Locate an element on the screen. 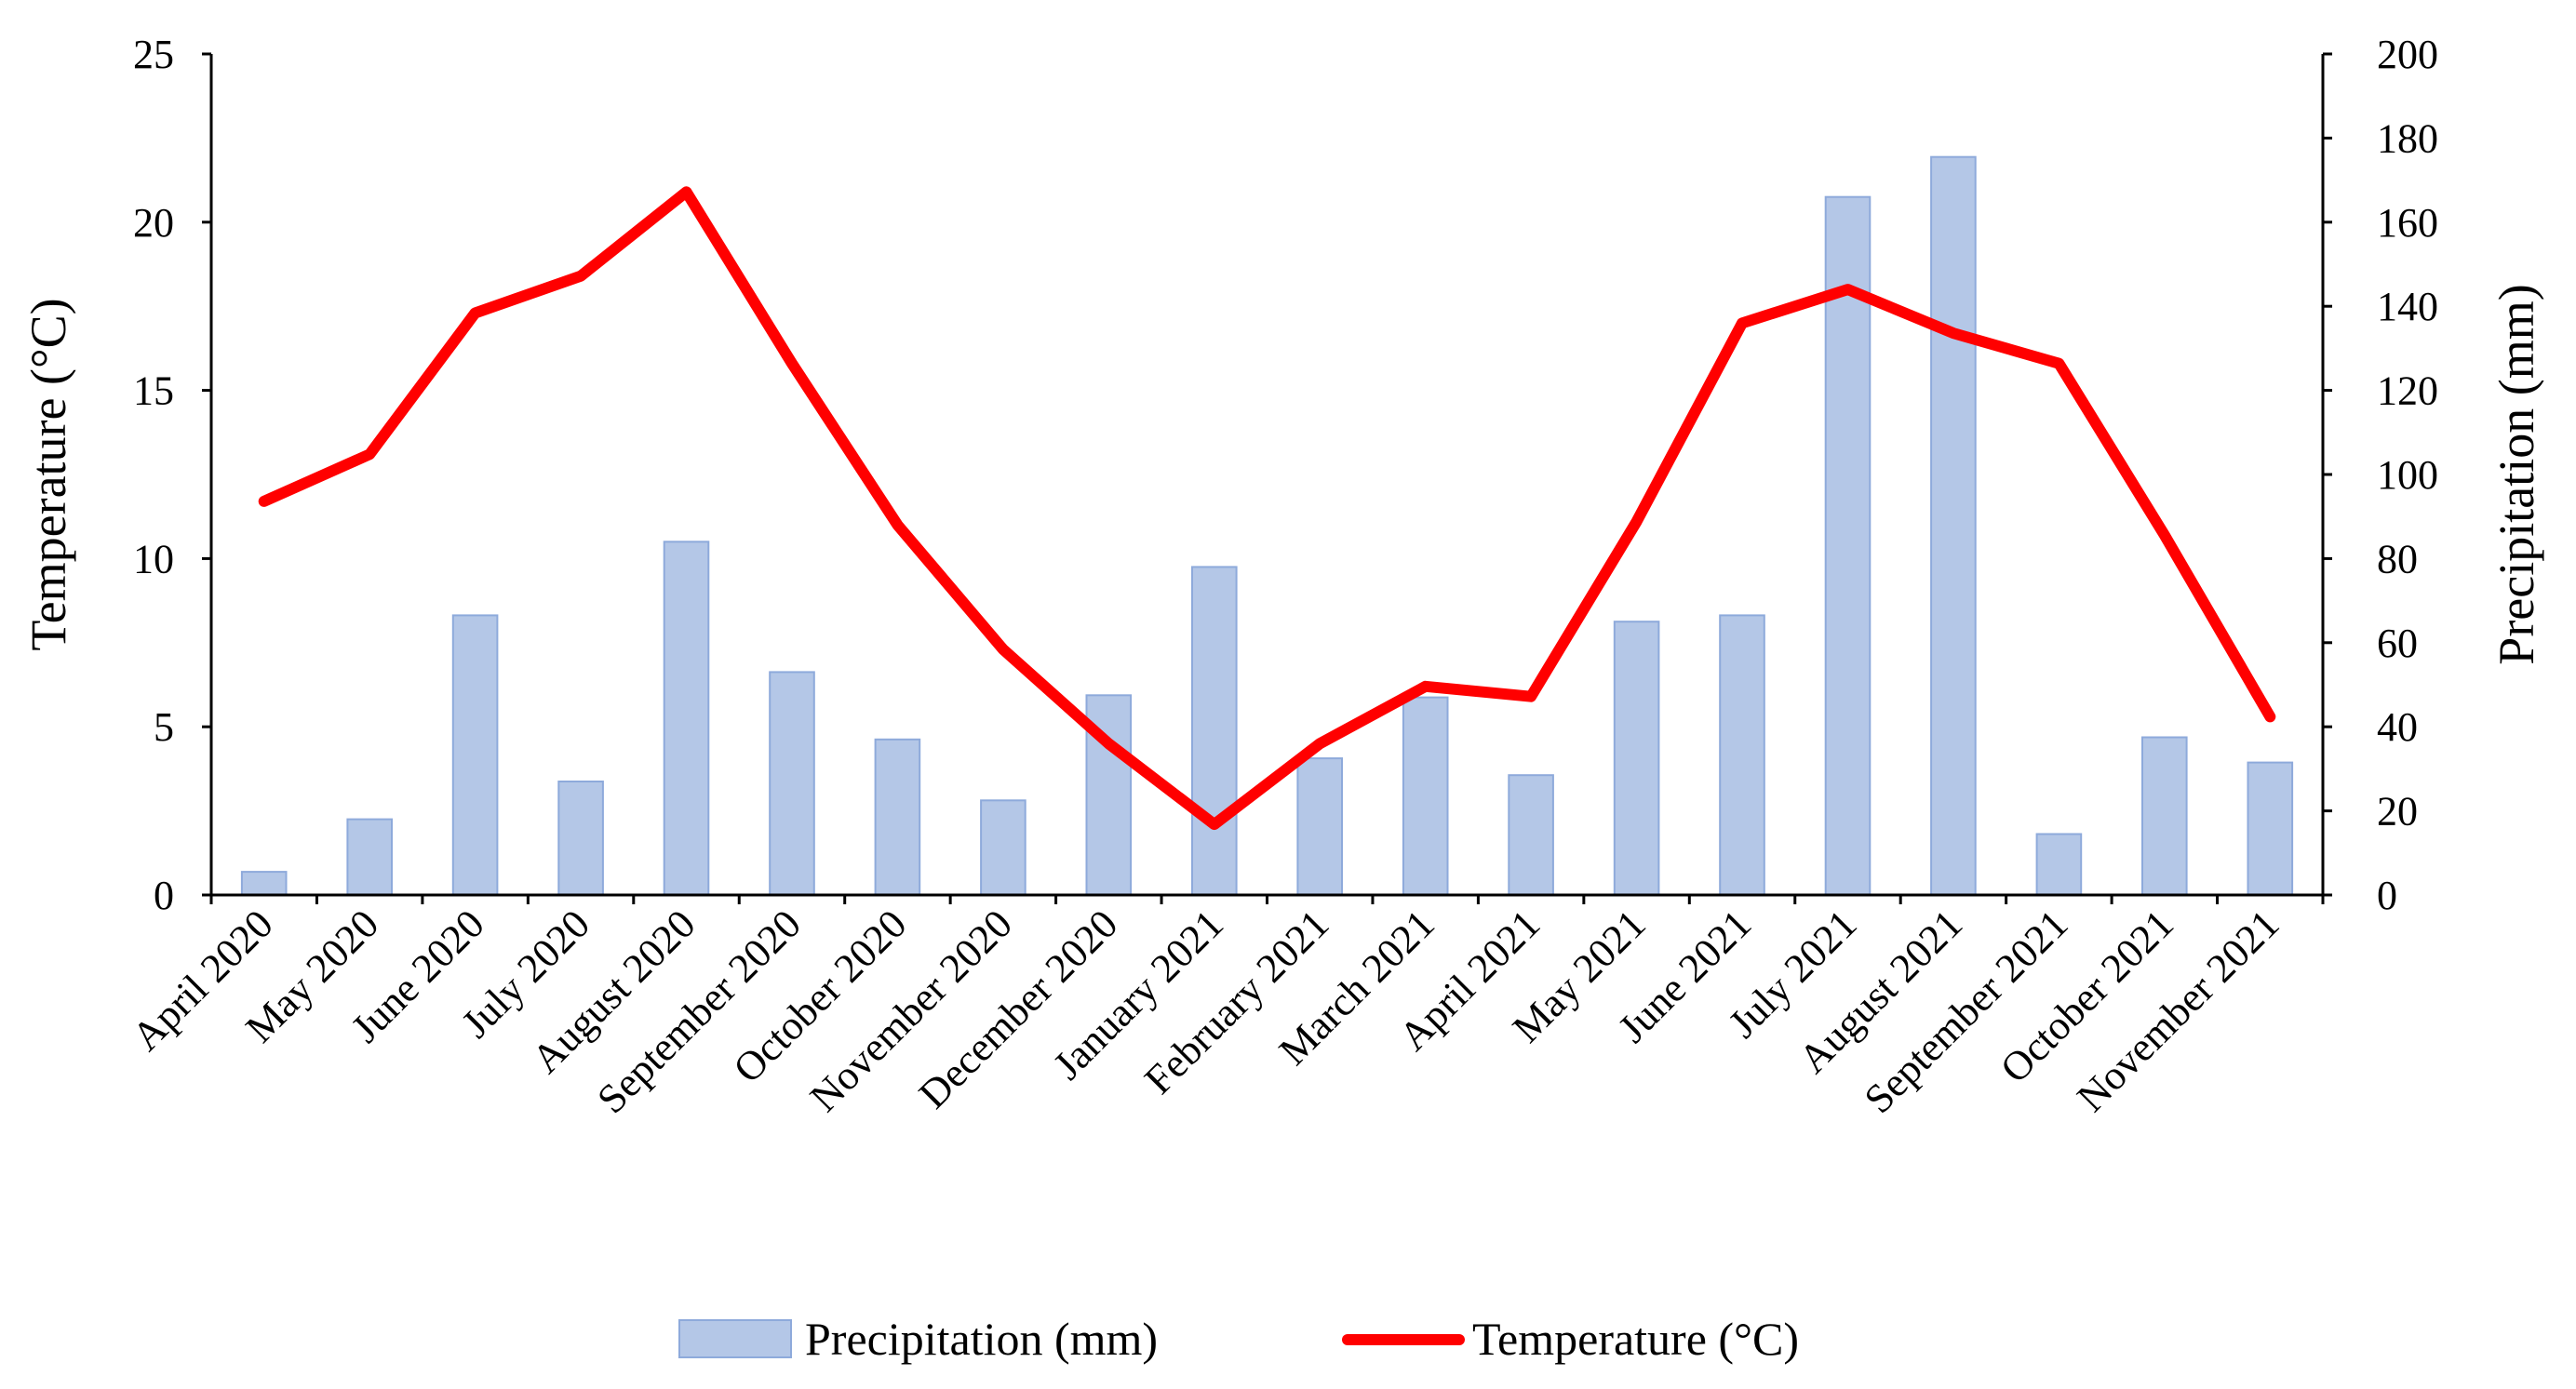 This screenshot has width=2576, height=1389. right-tick-label: 60 is located at coordinates (2397, 643).